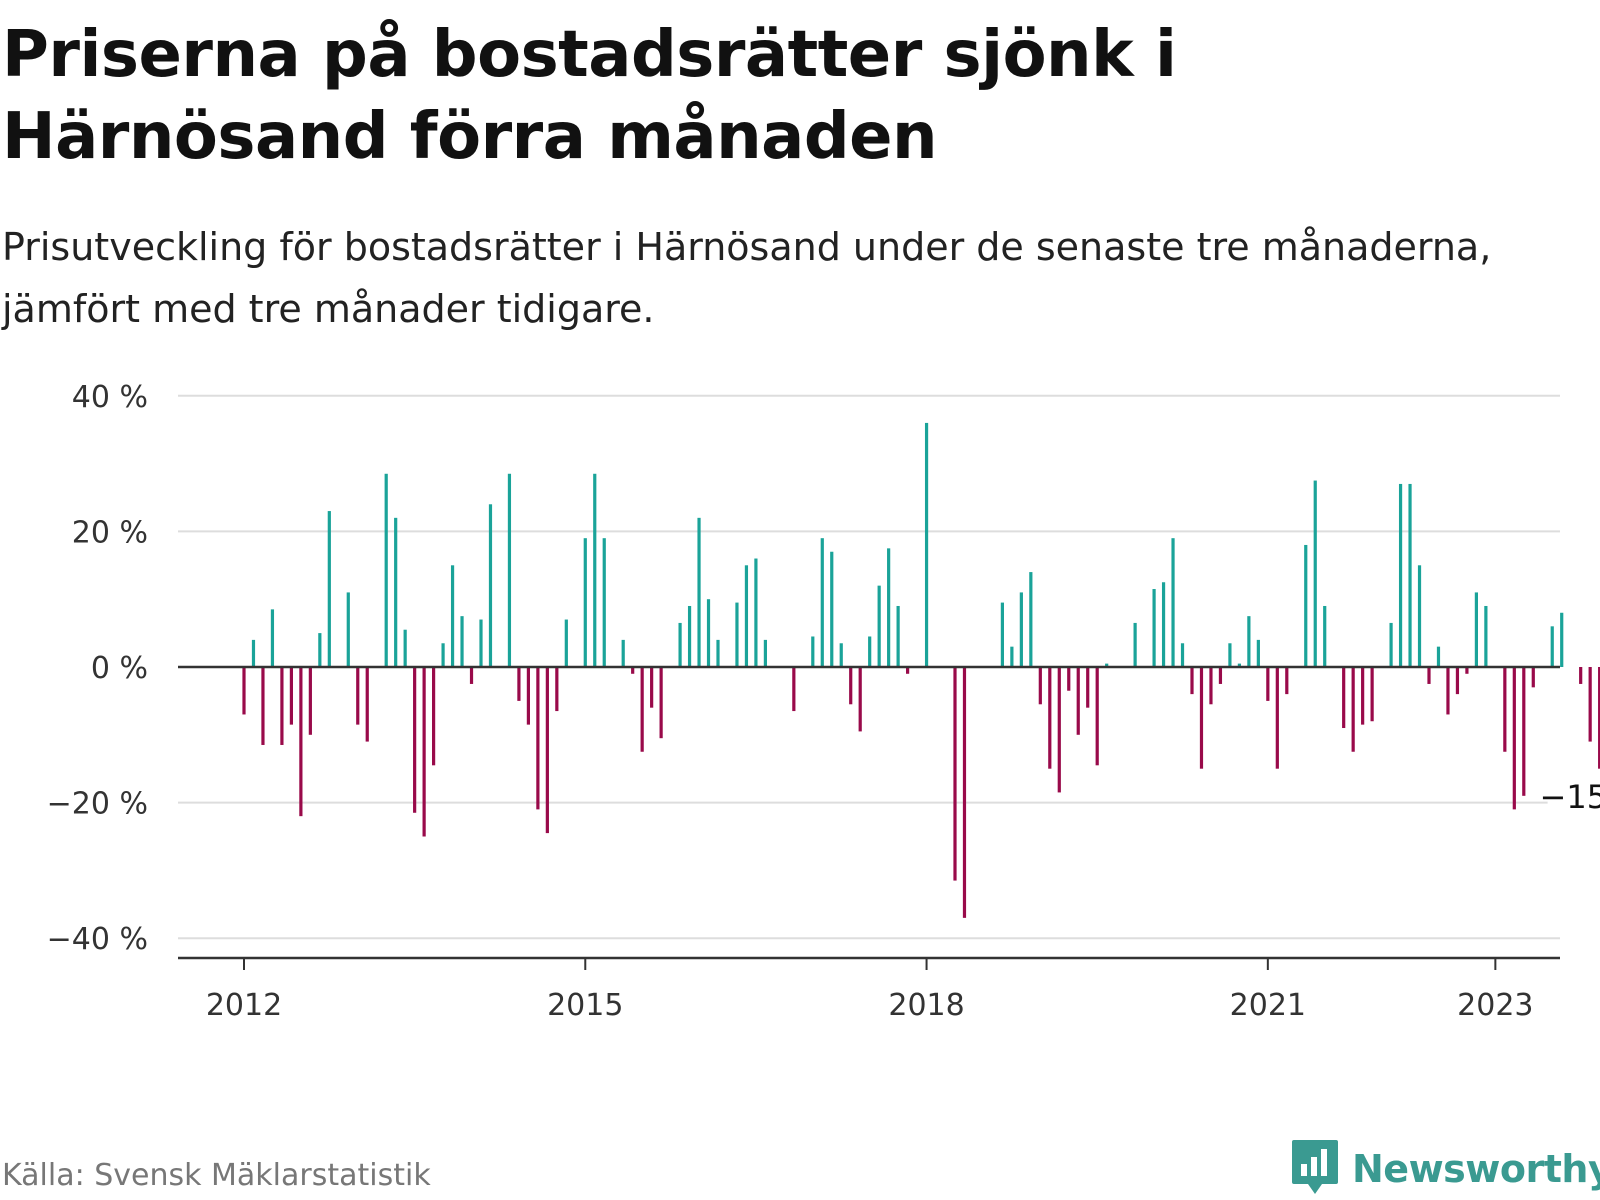 The image size is (1600, 1200). I want to click on annotations: −15 %, so click(1570, 792).